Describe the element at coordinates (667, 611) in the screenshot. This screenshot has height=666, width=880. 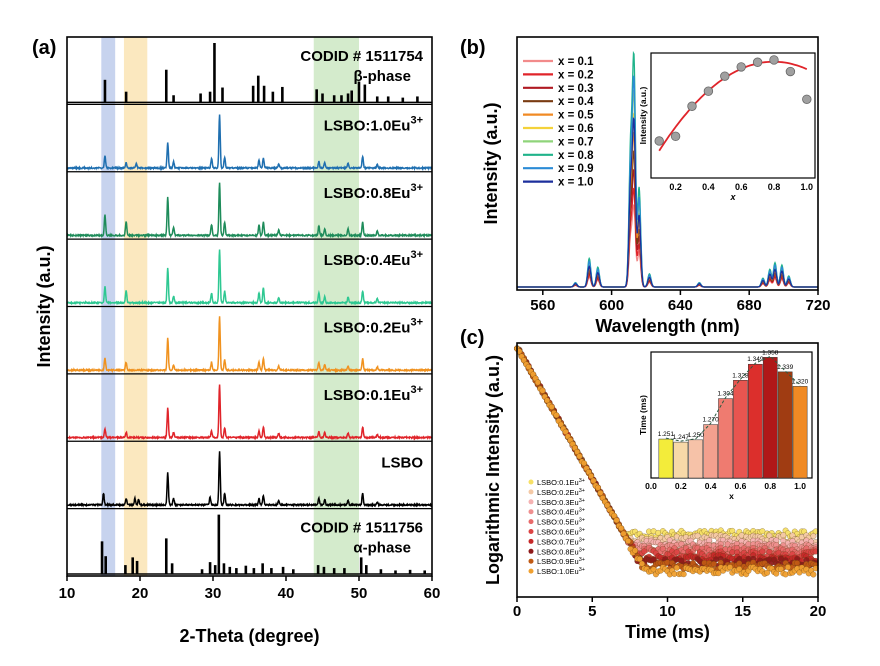
I see `x-tick-label-2: 10` at that location.